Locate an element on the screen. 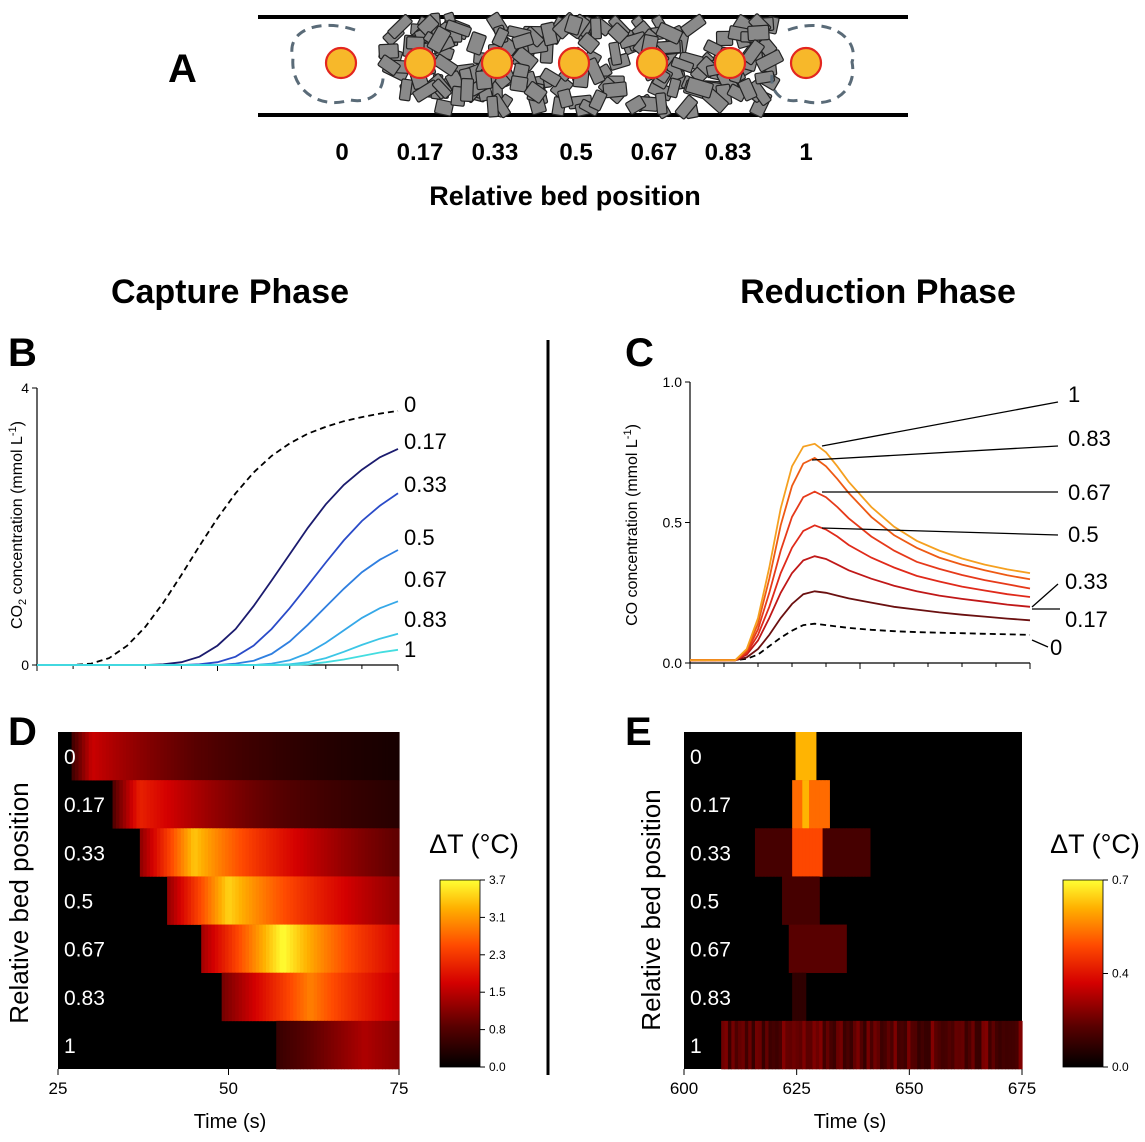  series-label: 0.67 is located at coordinates (425, 579).